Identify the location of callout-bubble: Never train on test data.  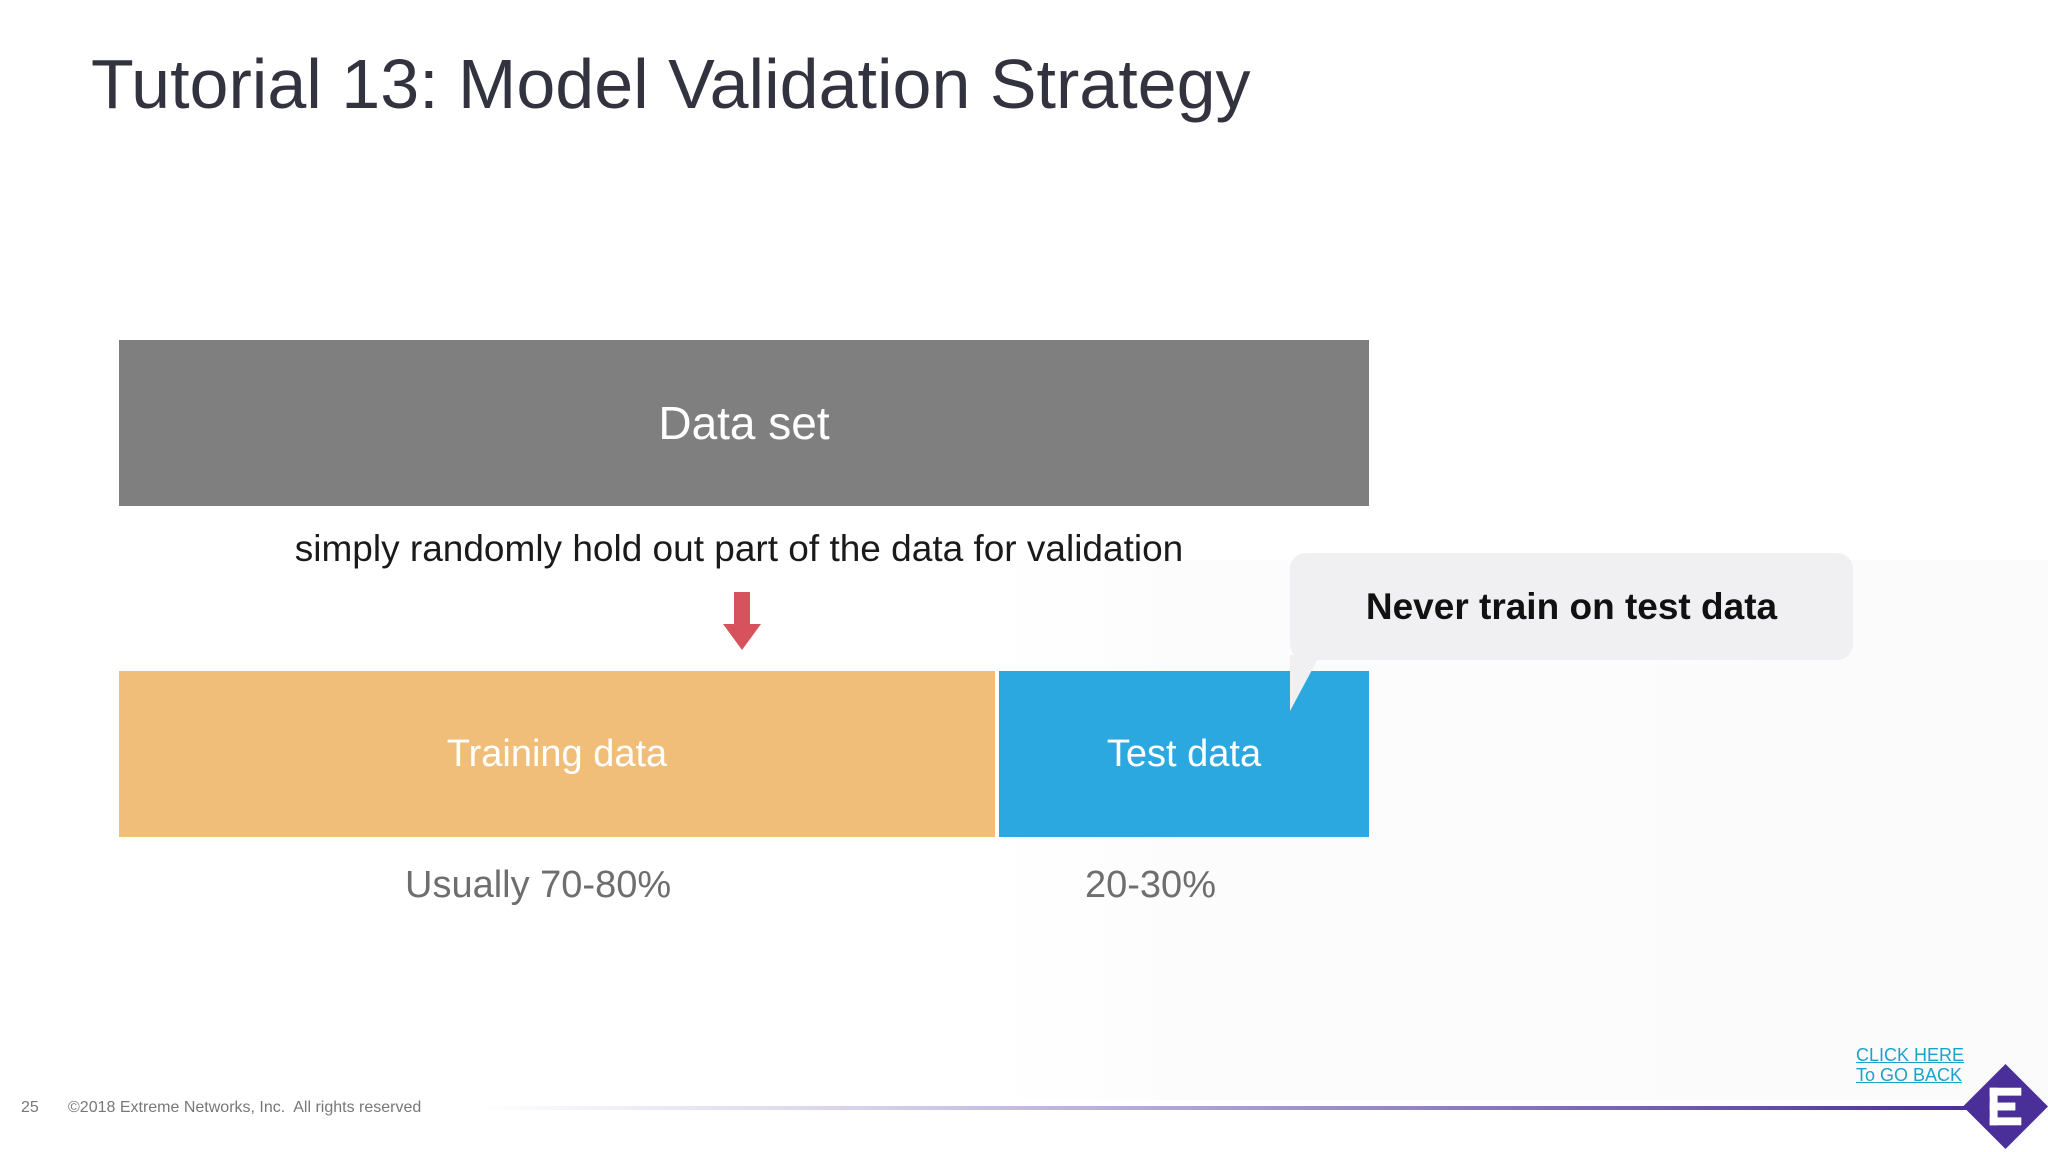
(1571, 606).